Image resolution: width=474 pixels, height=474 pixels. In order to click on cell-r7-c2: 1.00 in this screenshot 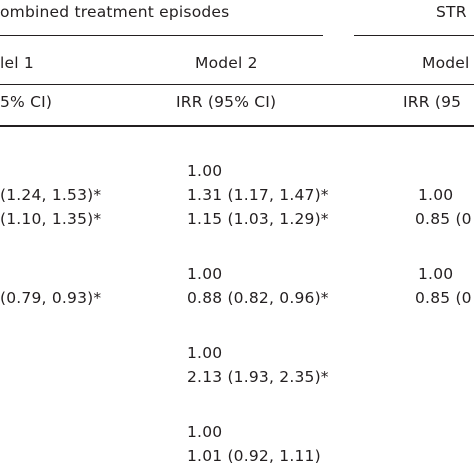, I will do `click(205, 432)`.